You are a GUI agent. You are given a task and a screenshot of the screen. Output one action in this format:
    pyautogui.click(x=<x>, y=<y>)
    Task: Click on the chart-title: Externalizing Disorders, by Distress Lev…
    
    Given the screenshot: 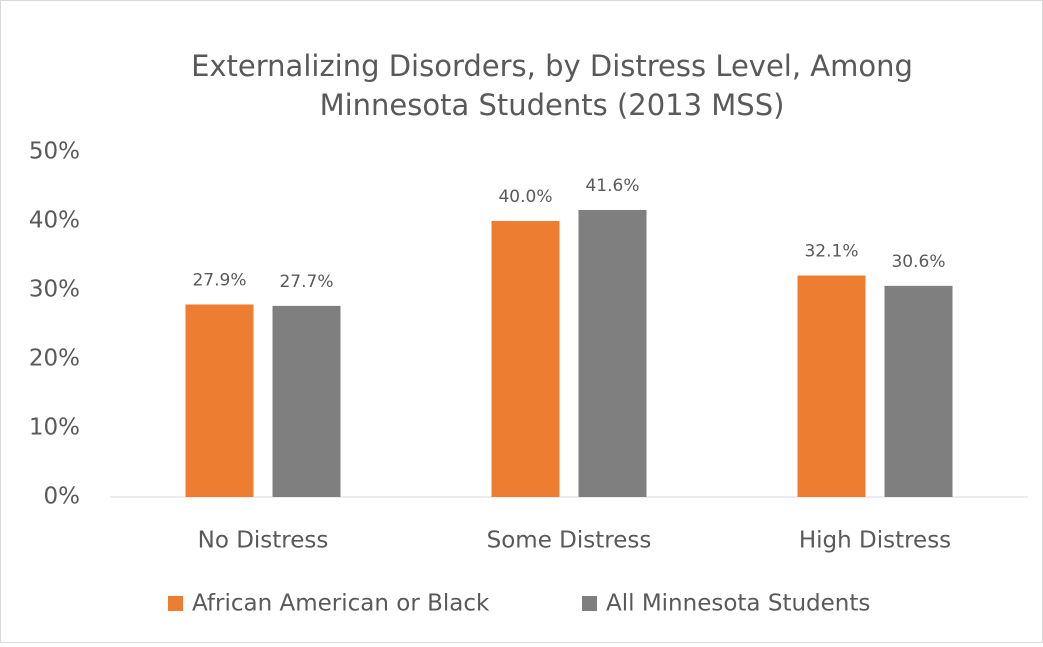 What is the action you would take?
    pyautogui.click(x=552, y=66)
    